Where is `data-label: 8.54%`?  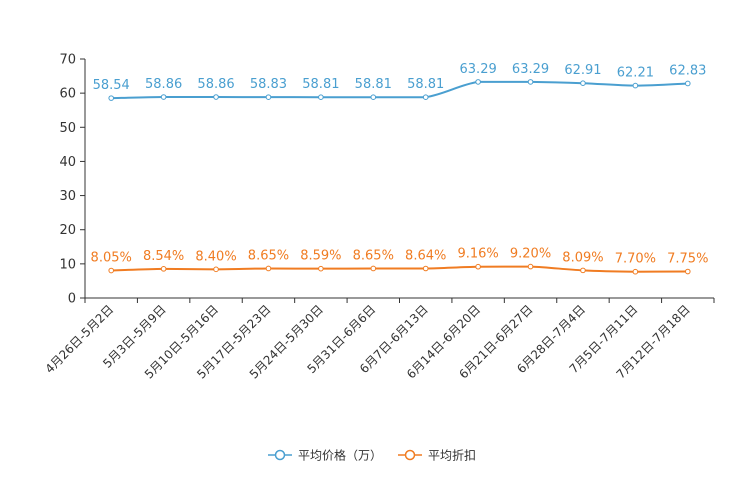
data-label: 8.54% is located at coordinates (163, 256).